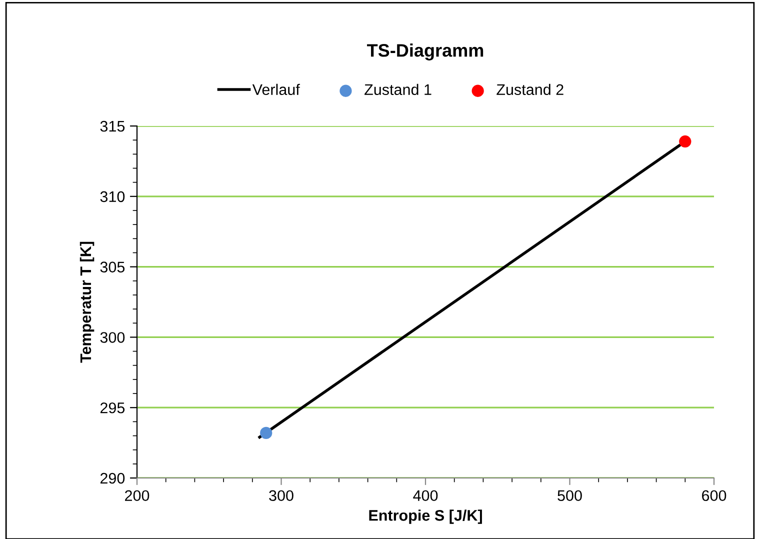  What do you see at coordinates (112, 267) in the screenshot?
I see `y-tick-label: 305` at bounding box center [112, 267].